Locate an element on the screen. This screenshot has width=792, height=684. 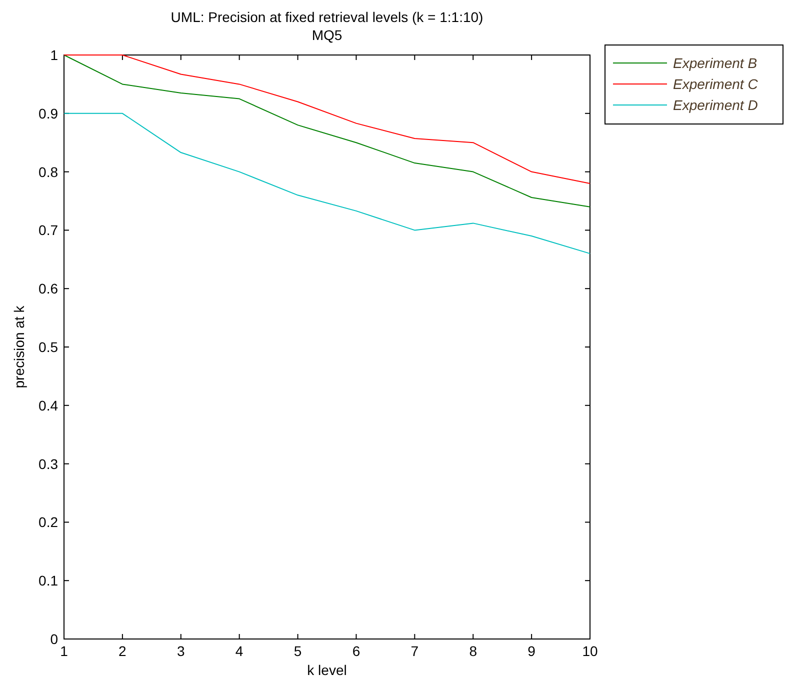
y-axis-title: precision at k is located at coordinates (19, 346).